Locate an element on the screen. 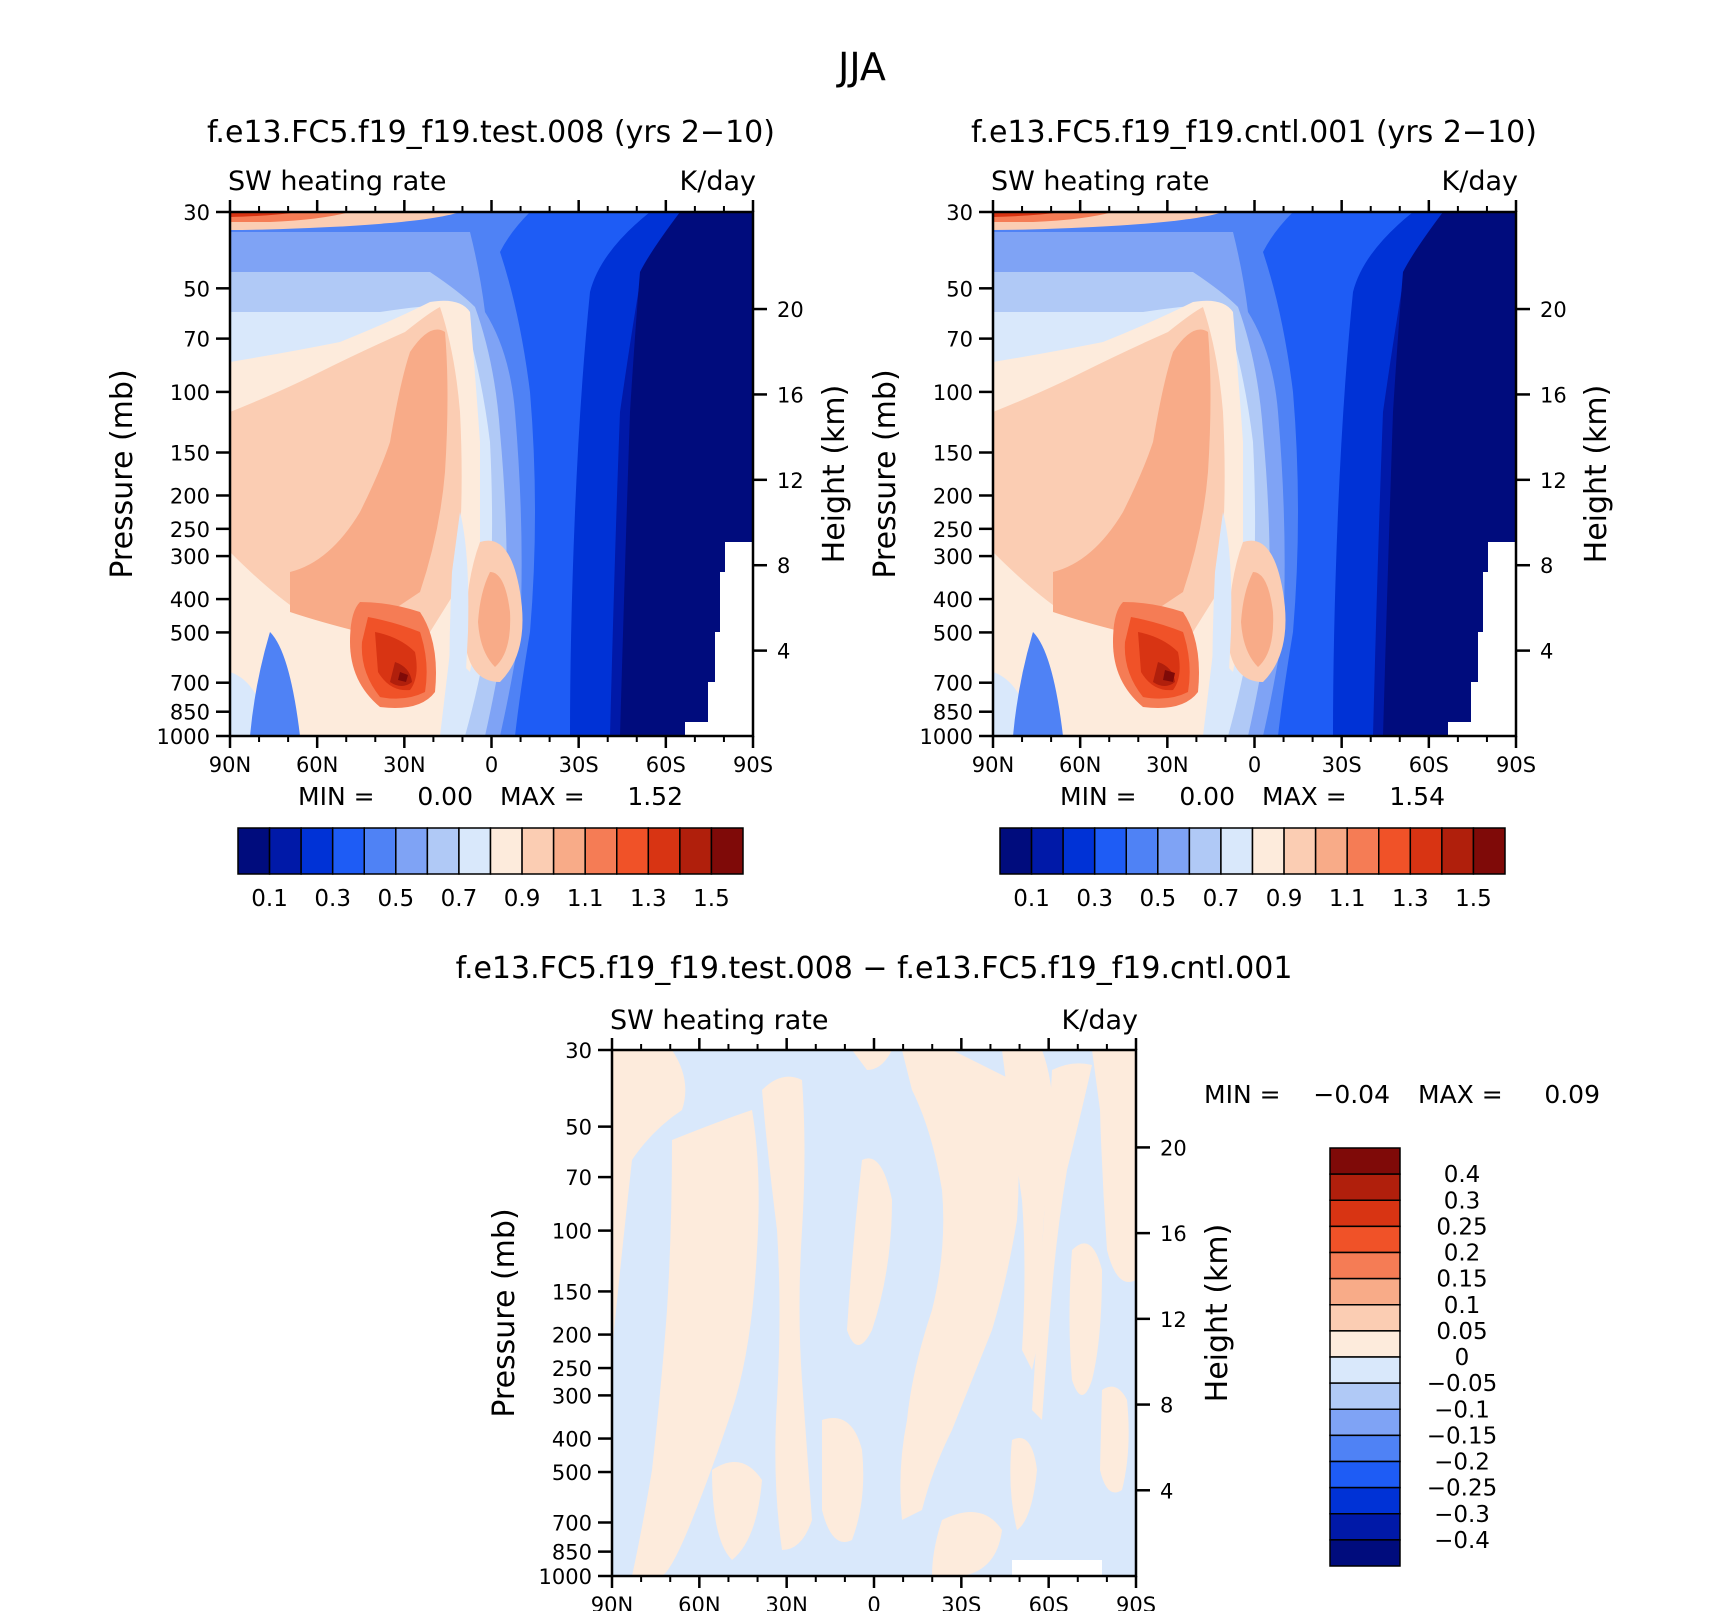 Image resolution: width=1710 pixels, height=1611 pixels. min-value: −0.04 is located at coordinates (1351, 1094).